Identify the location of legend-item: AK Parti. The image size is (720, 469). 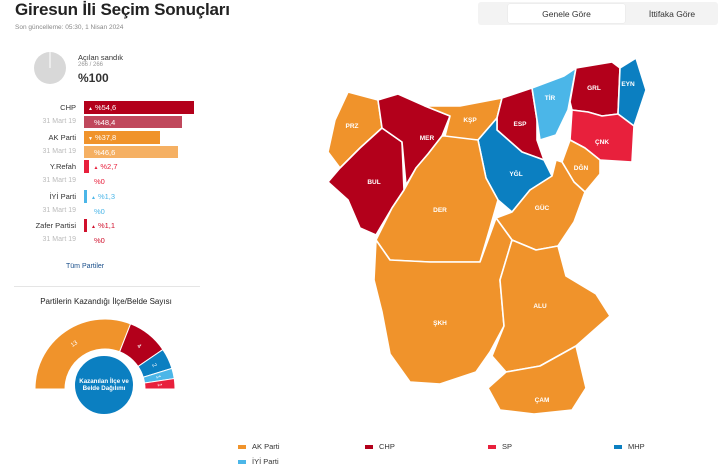
(259, 446).